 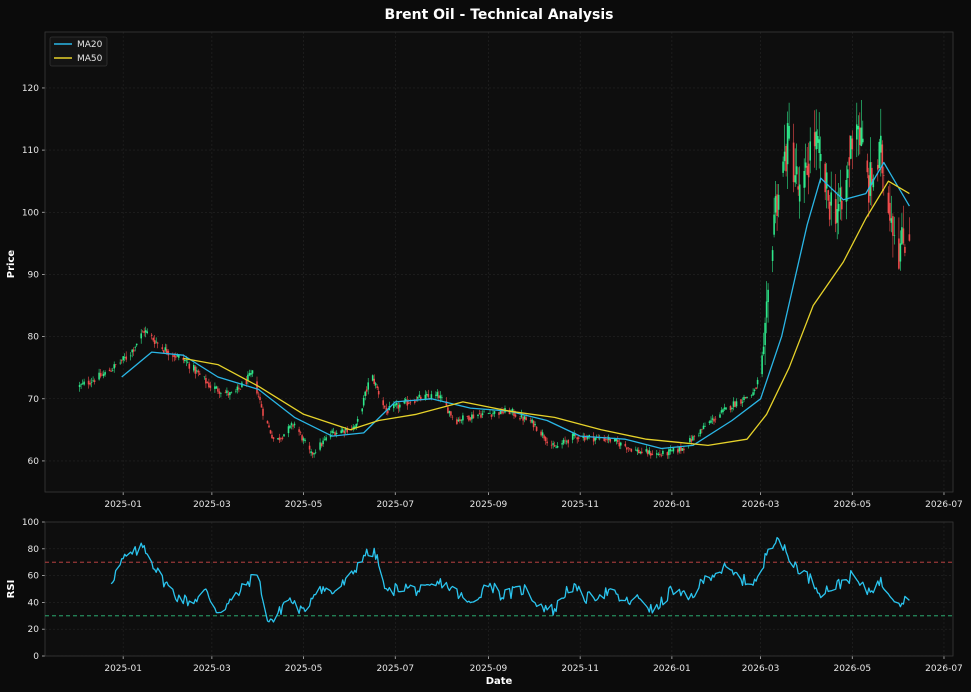 I want to click on price-ytick-label: 110, so click(x=30, y=151).